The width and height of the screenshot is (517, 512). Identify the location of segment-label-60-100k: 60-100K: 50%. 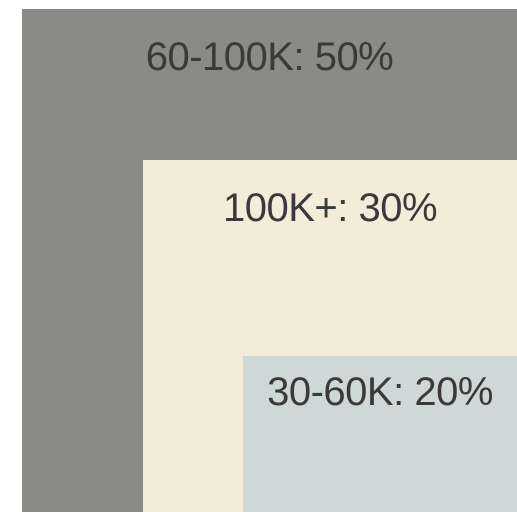
(269, 57).